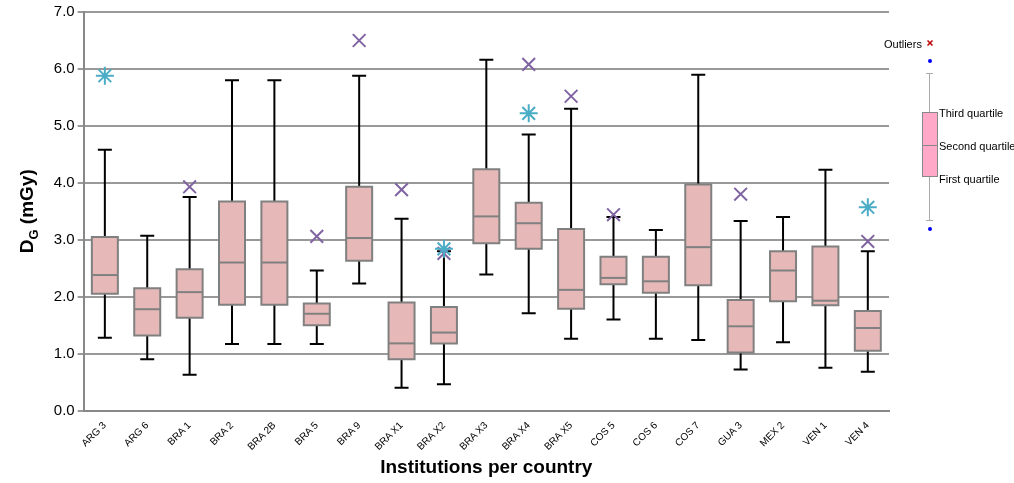 The width and height of the screenshot is (1014, 483). I want to click on x-tick-label: BRA 5, so click(306, 433).